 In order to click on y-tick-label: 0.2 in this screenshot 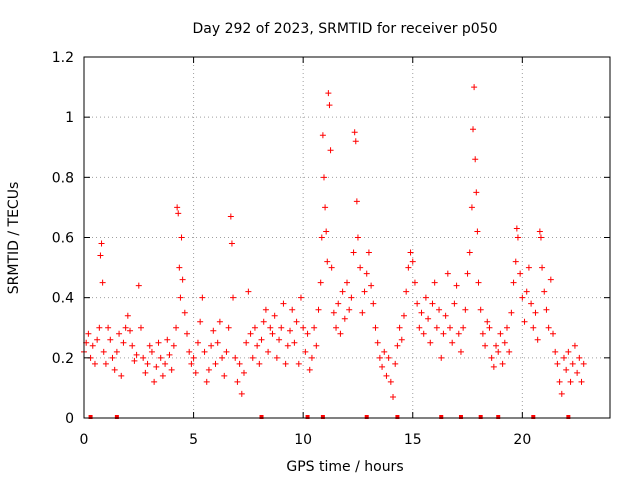, I will do `click(63, 359)`.